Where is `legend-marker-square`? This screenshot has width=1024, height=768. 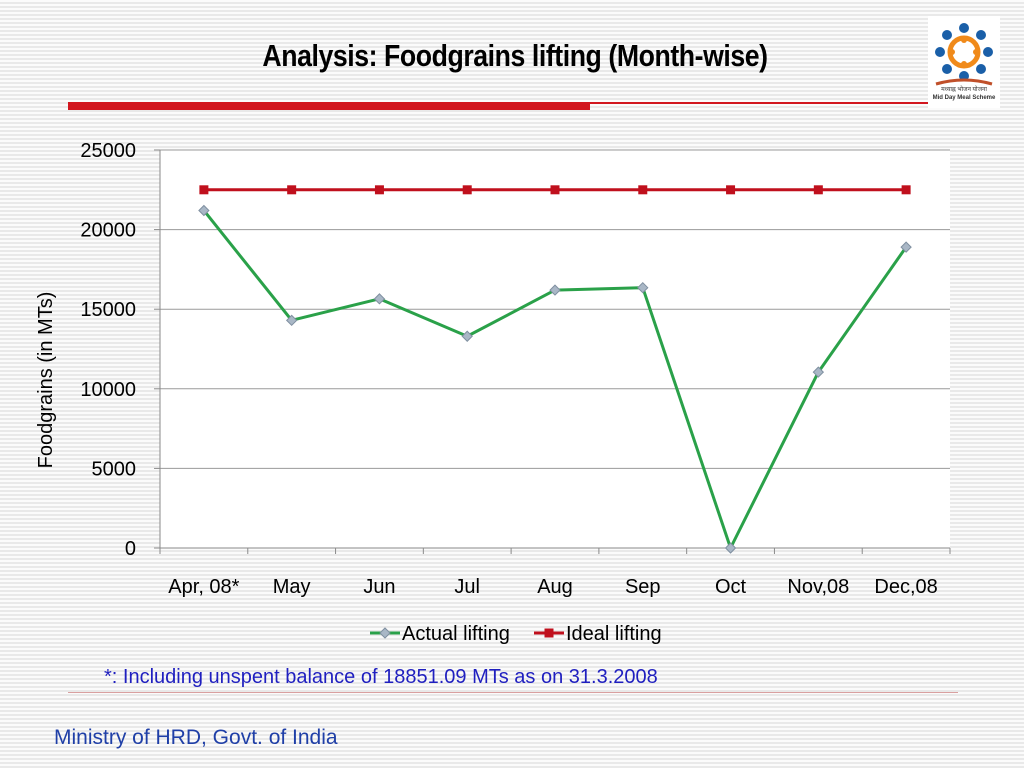
legend-marker-square is located at coordinates (549, 633).